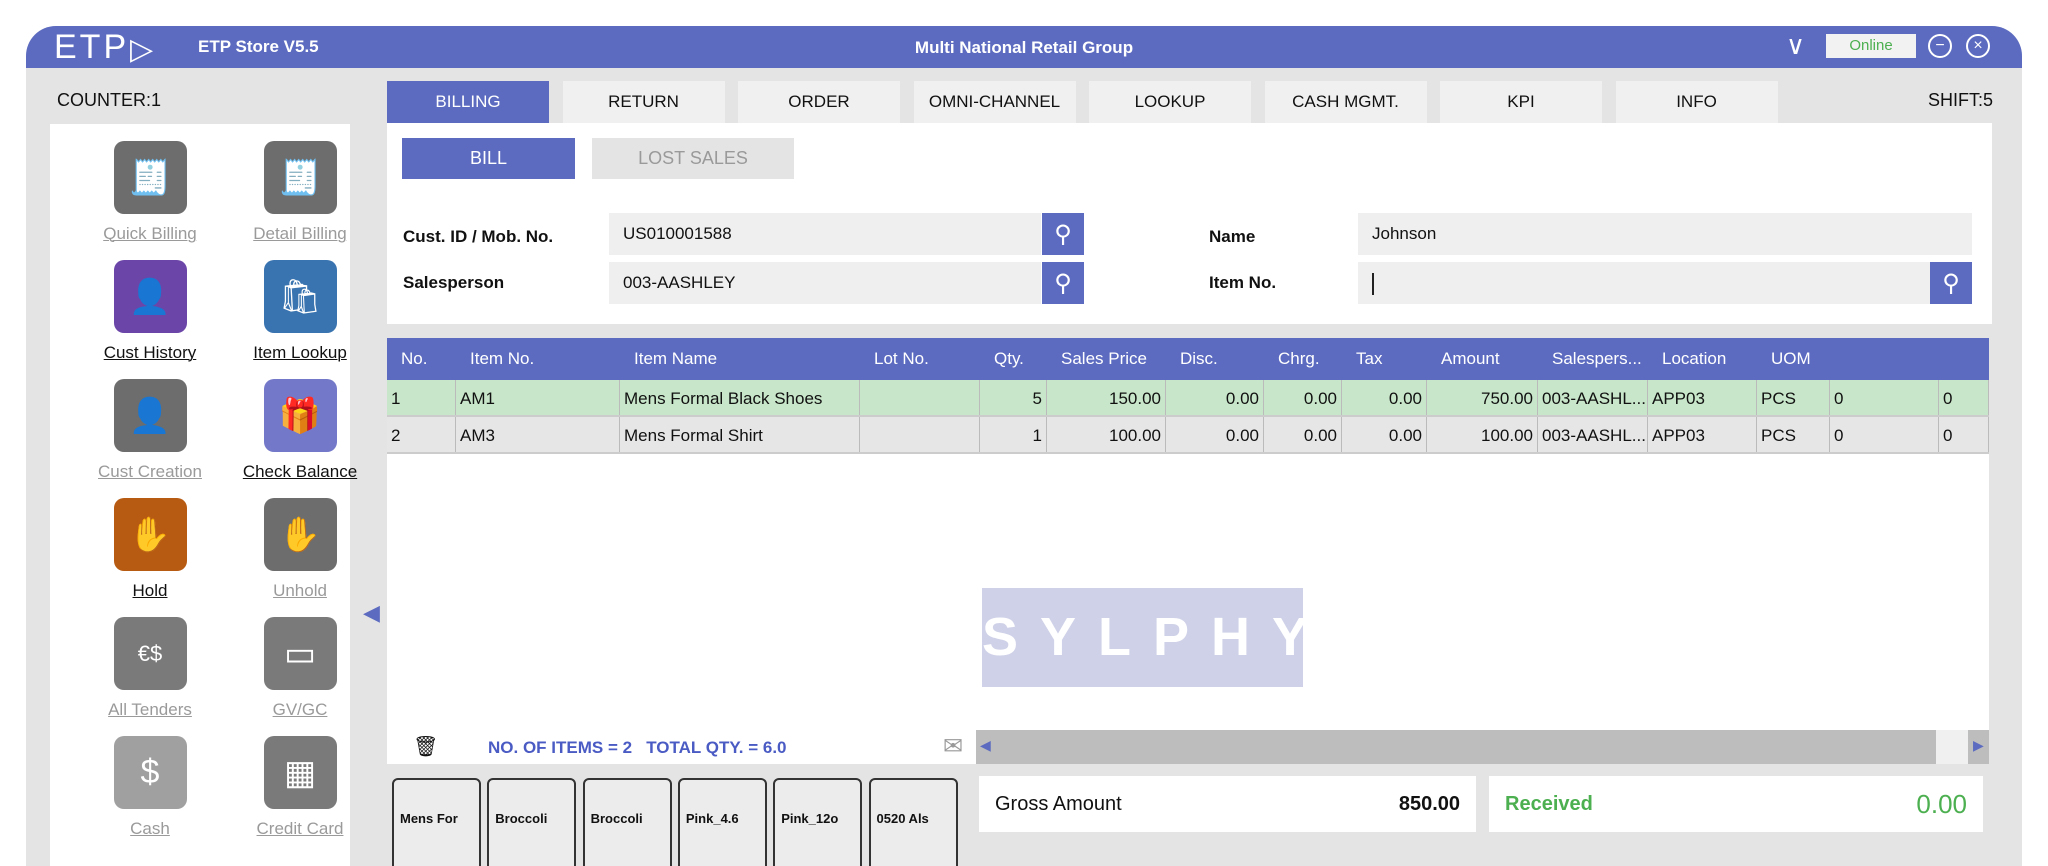 This screenshot has width=2048, height=866. What do you see at coordinates (150, 296) in the screenshot?
I see `customer-history-icon: 👤` at bounding box center [150, 296].